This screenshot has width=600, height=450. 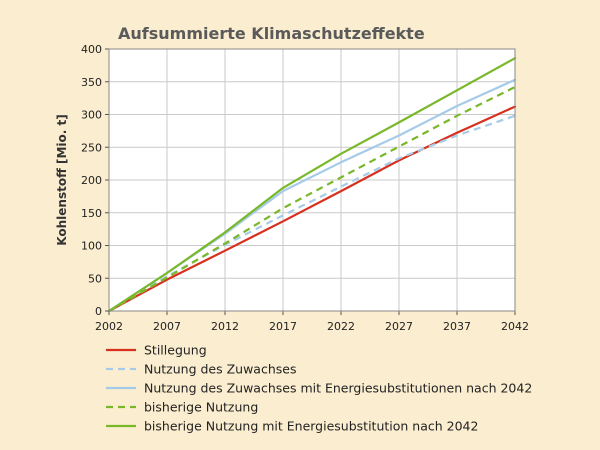 What do you see at coordinates (341, 326) in the screenshot?
I see `x-tick-label: 2022` at bounding box center [341, 326].